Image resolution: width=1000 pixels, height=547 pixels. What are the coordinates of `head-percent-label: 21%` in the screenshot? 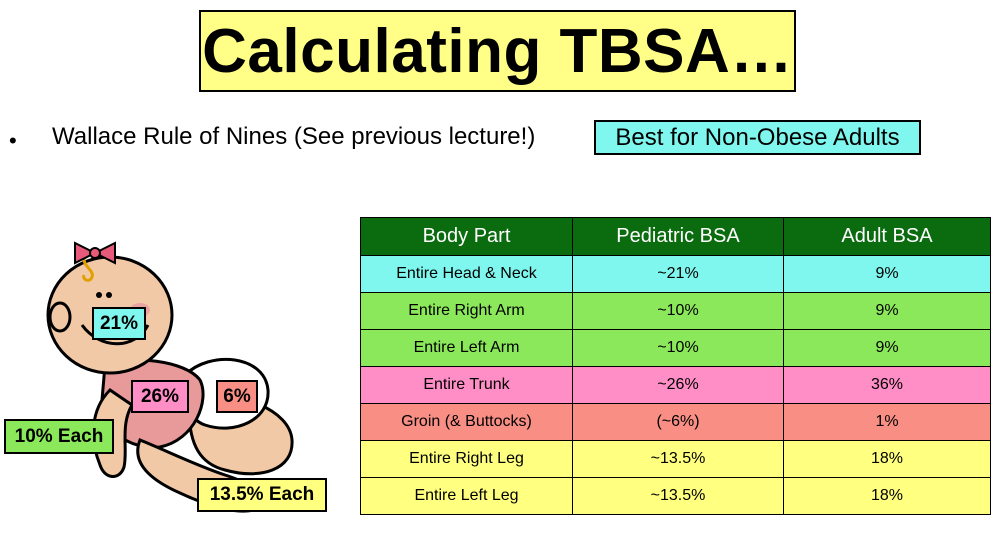 It's located at (119, 323).